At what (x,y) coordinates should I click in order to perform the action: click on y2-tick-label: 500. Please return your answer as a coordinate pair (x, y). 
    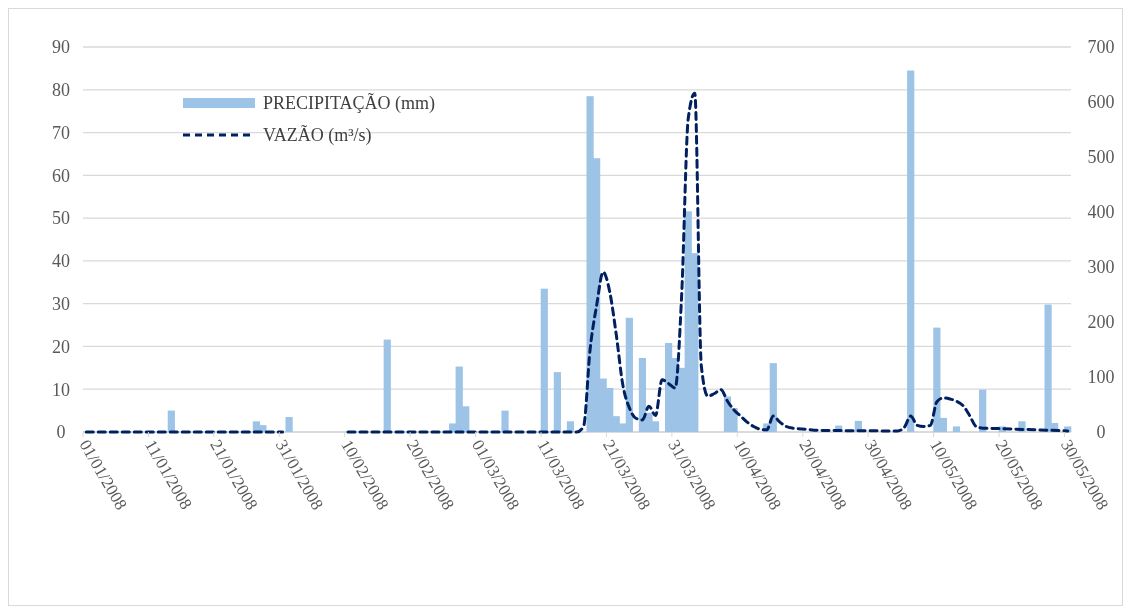
    Looking at the image, I should click on (1101, 157).